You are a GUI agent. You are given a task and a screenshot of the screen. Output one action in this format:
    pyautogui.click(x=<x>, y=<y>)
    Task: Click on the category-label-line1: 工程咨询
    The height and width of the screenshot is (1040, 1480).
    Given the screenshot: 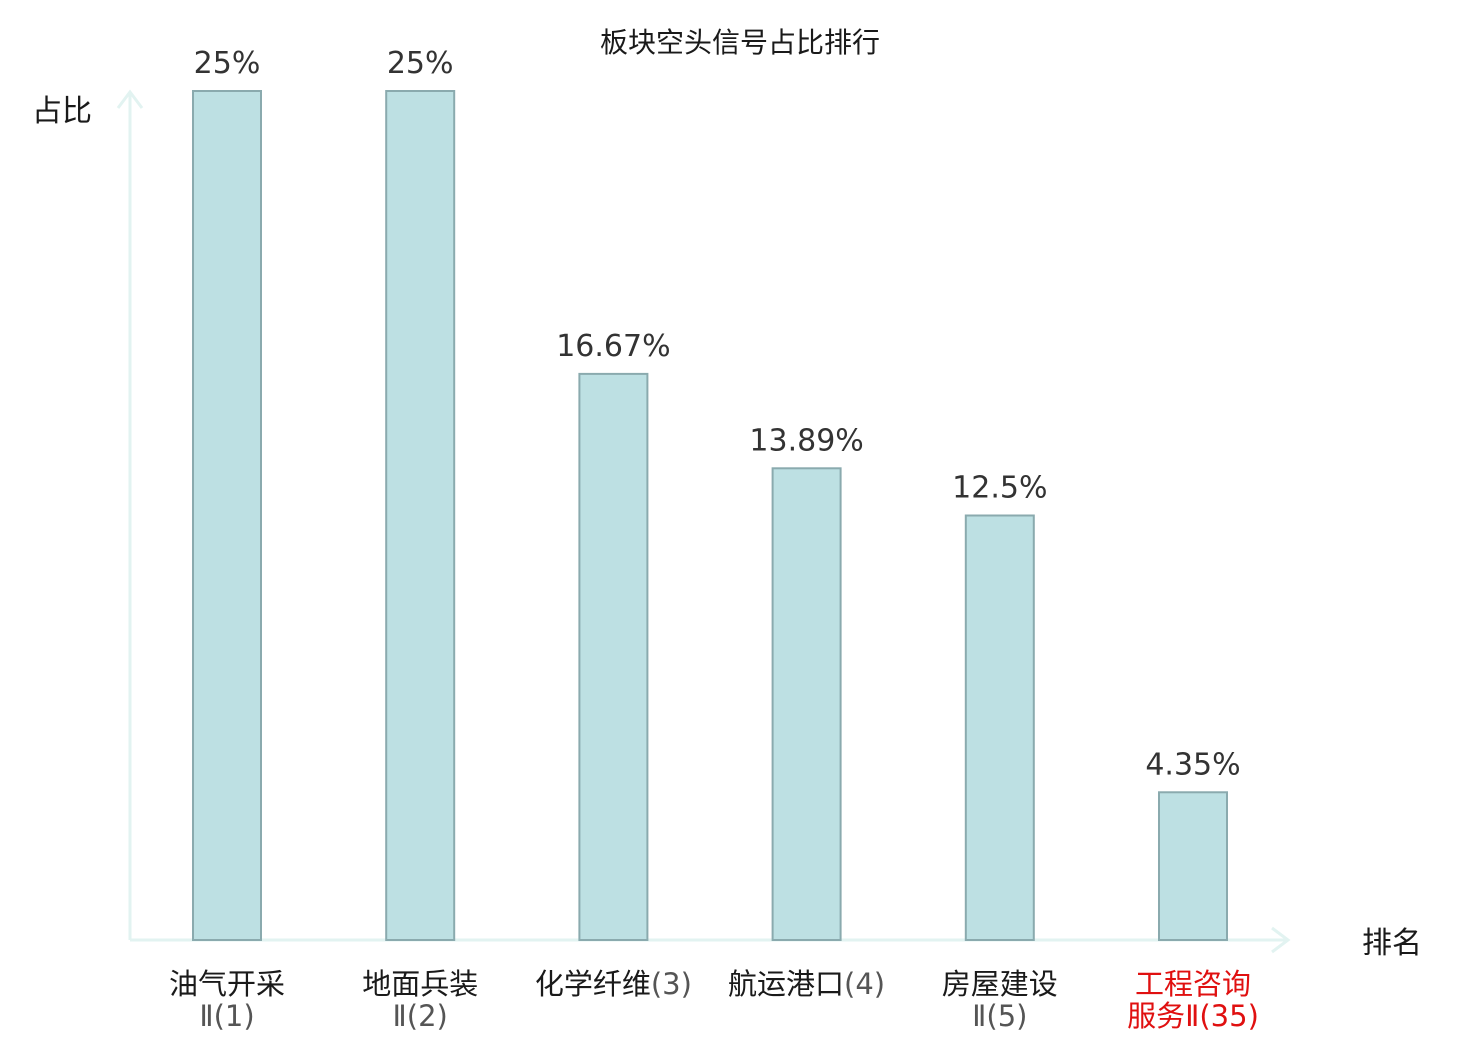 What is the action you would take?
    pyautogui.click(x=1193, y=984)
    